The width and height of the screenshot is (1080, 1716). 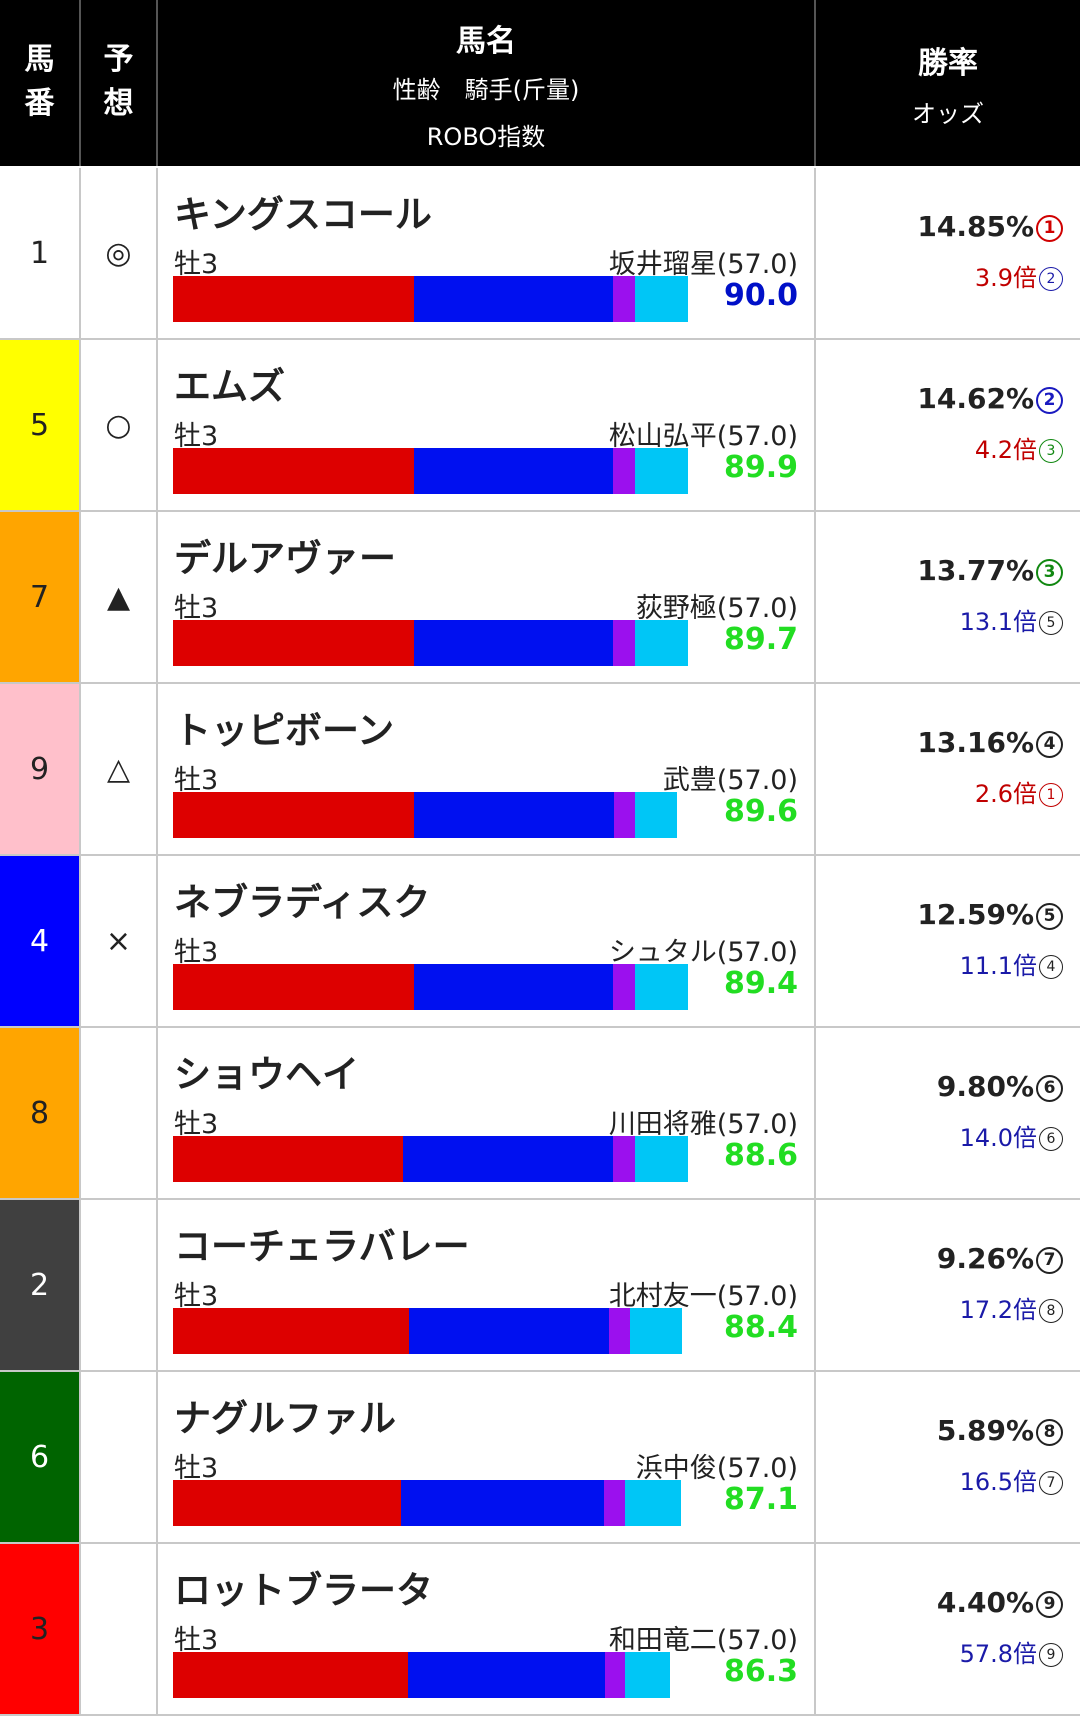 I want to click on odds: 11.1倍 4, so click(x=1011, y=963).